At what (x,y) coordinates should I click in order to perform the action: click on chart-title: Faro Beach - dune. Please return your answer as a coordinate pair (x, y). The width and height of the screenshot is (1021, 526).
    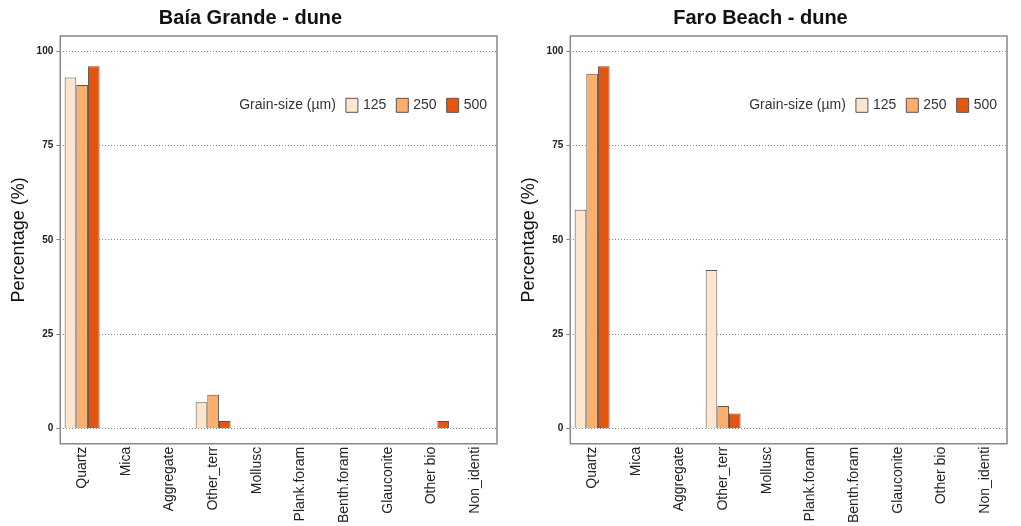
    Looking at the image, I should click on (760, 16).